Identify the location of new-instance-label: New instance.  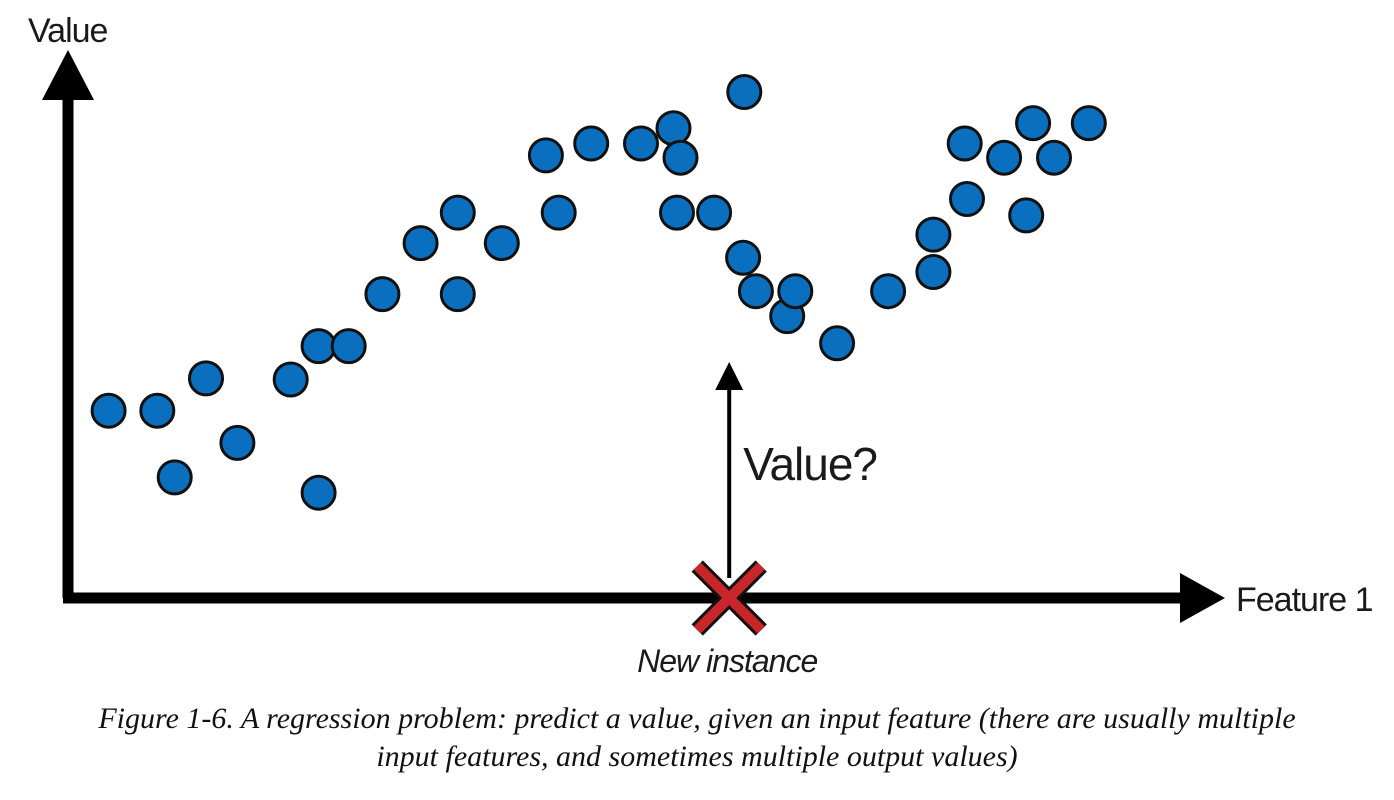
(727, 661).